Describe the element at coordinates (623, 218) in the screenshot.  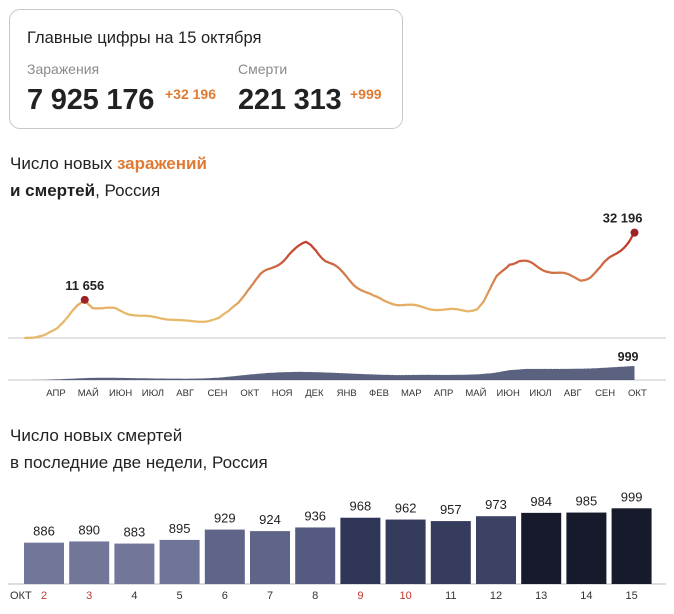
I see `infections-peak-label: 32 196` at that location.